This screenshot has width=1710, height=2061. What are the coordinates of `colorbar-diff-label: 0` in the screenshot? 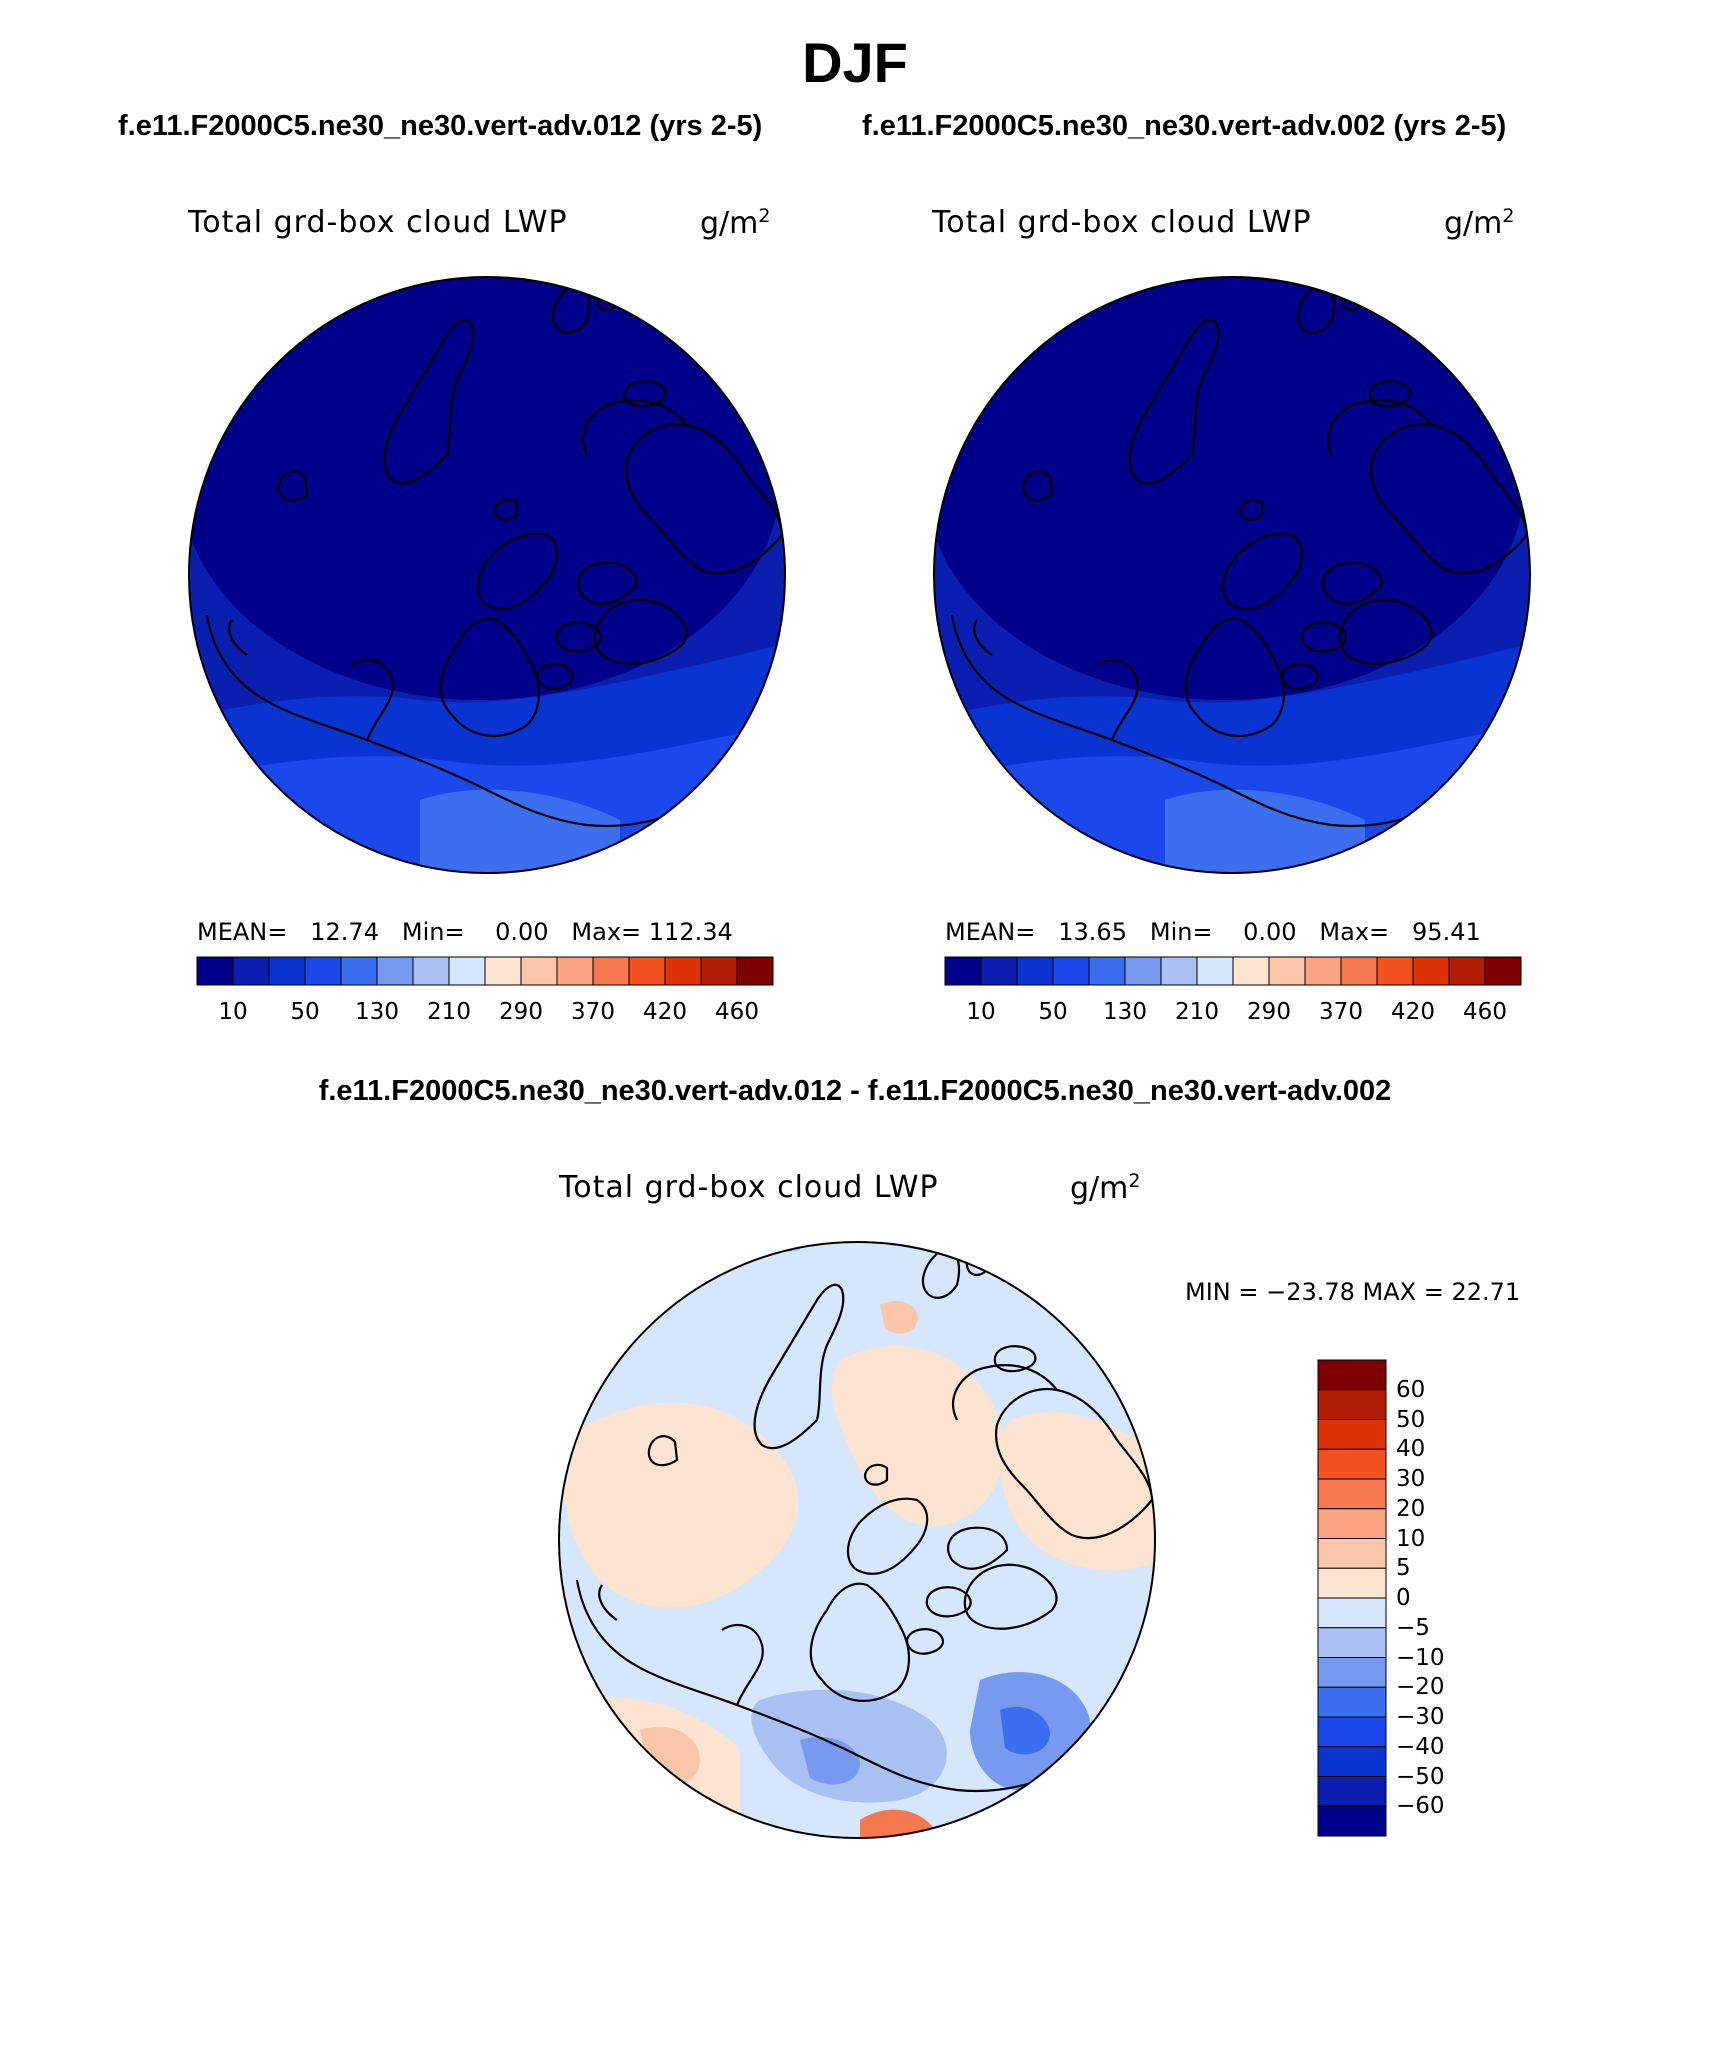 It's located at (1403, 1598).